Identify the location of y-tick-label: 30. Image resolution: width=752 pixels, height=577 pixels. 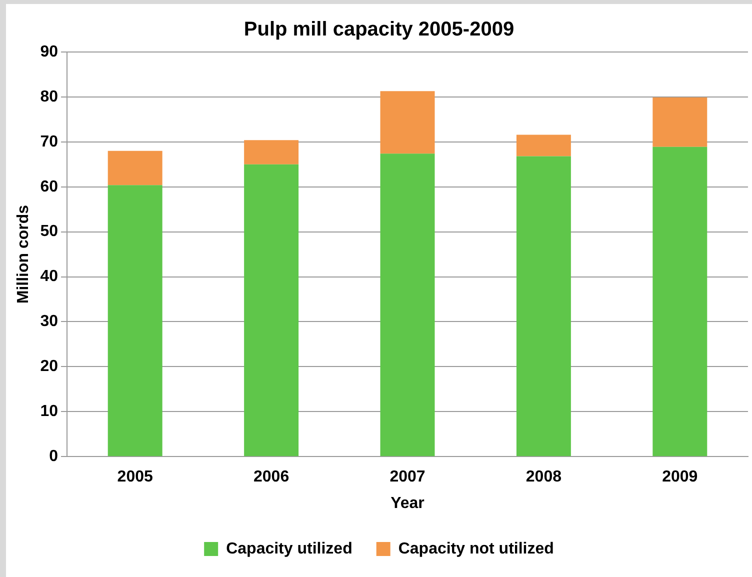
(49, 321).